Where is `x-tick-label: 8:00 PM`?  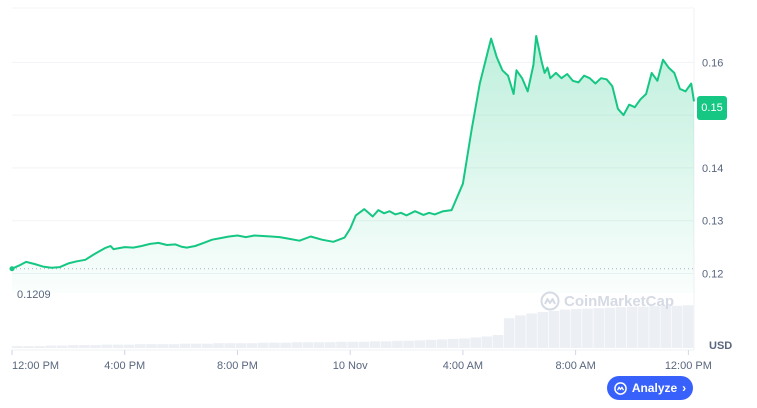
x-tick-label: 8:00 PM is located at coordinates (237, 366).